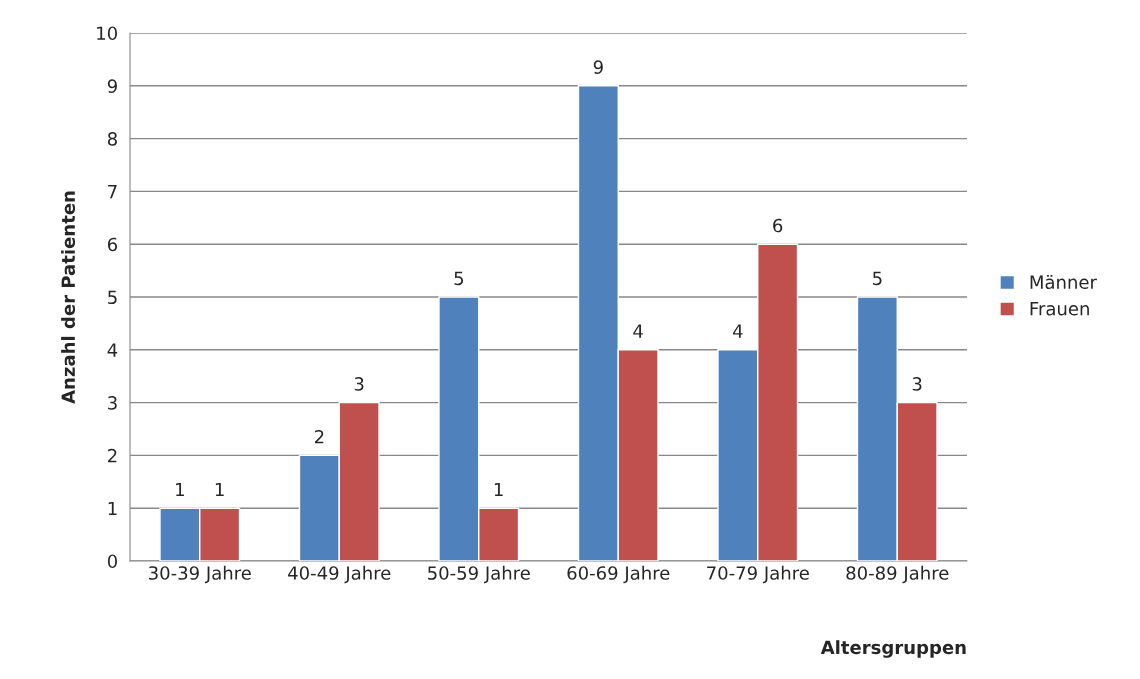 The image size is (1140, 679). I want to click on x-tick-label: 40-49 Jahre, so click(339, 574).